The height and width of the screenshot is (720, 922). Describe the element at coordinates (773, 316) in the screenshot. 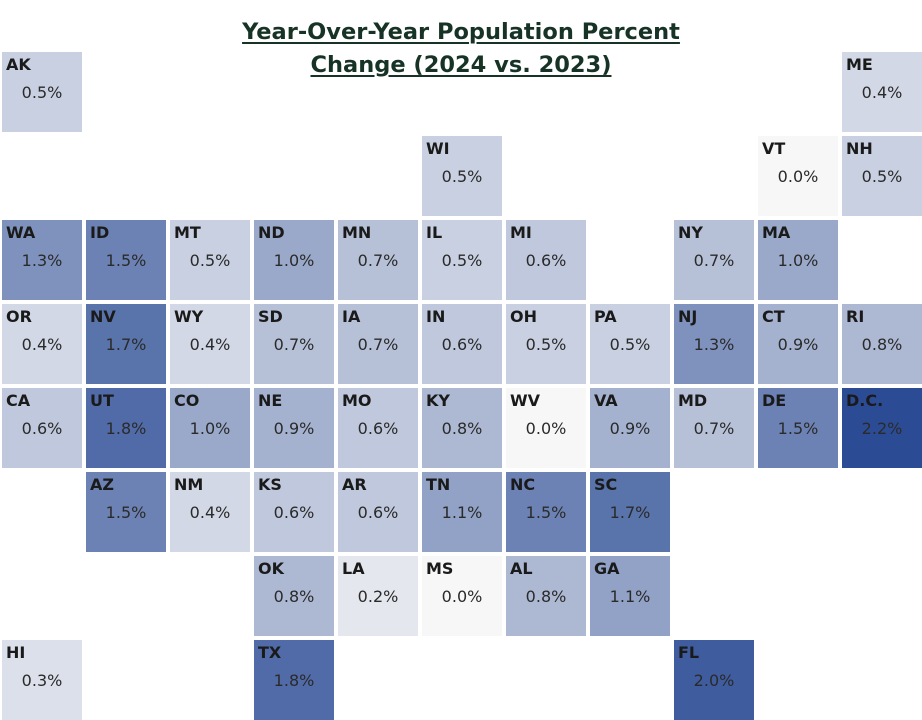

I see `state-abbreviation: CT` at that location.